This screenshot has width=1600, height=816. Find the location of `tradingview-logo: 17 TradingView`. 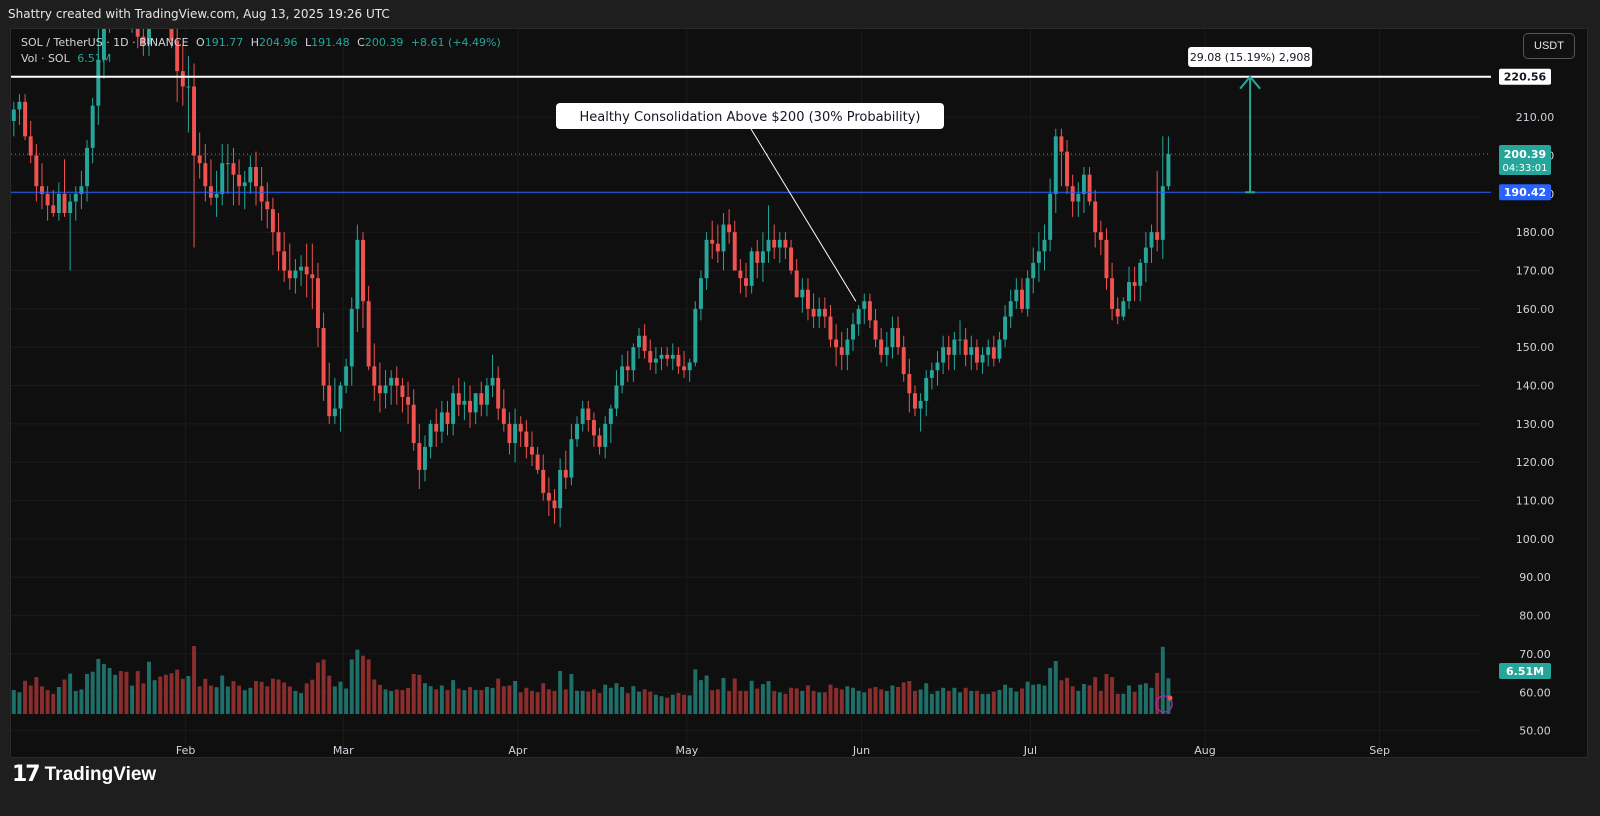

tradingview-logo: 17 TradingView is located at coordinates (84, 774).